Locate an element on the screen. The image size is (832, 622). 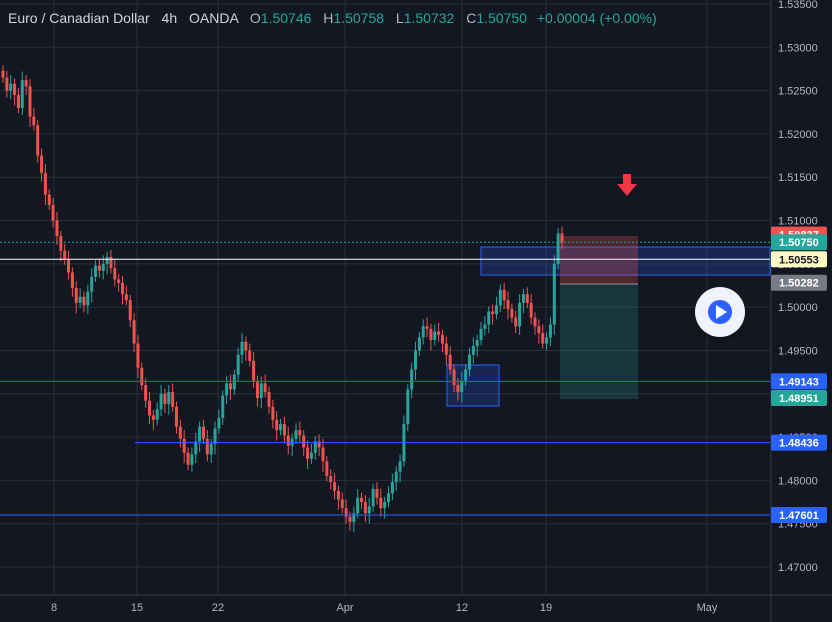
price-tag: 1.50553 is located at coordinates (799, 259).